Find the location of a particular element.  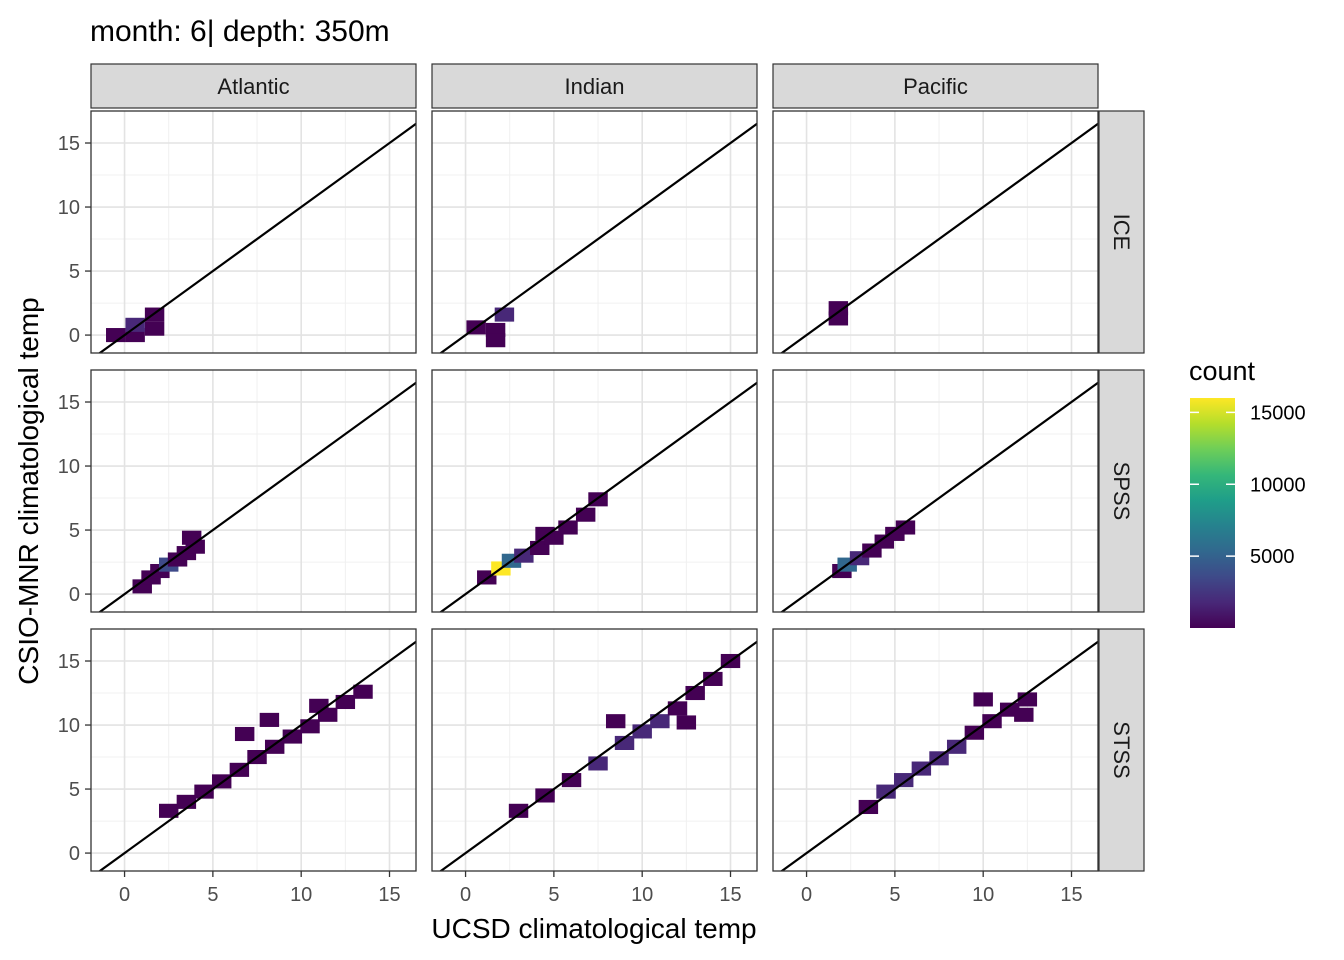

panel-spss-pacific is located at coordinates (935, 491).